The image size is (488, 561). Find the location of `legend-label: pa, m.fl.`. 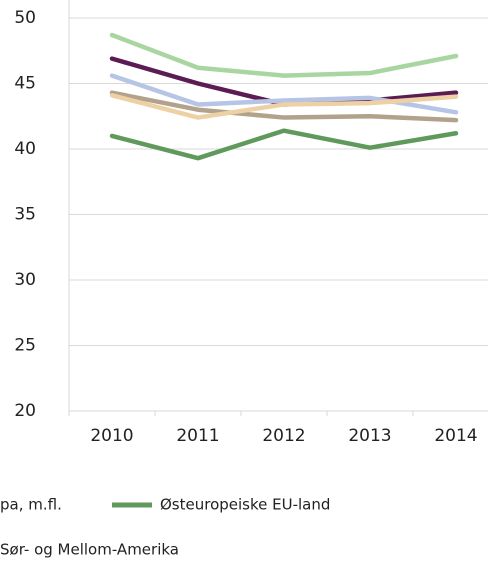

legend-label: pa, m.fl. is located at coordinates (31, 505).